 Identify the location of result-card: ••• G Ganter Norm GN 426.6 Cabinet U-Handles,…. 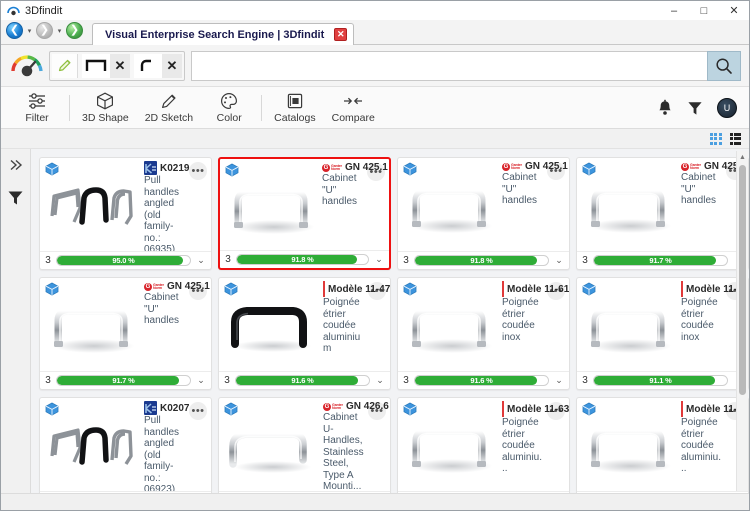
(304, 445).